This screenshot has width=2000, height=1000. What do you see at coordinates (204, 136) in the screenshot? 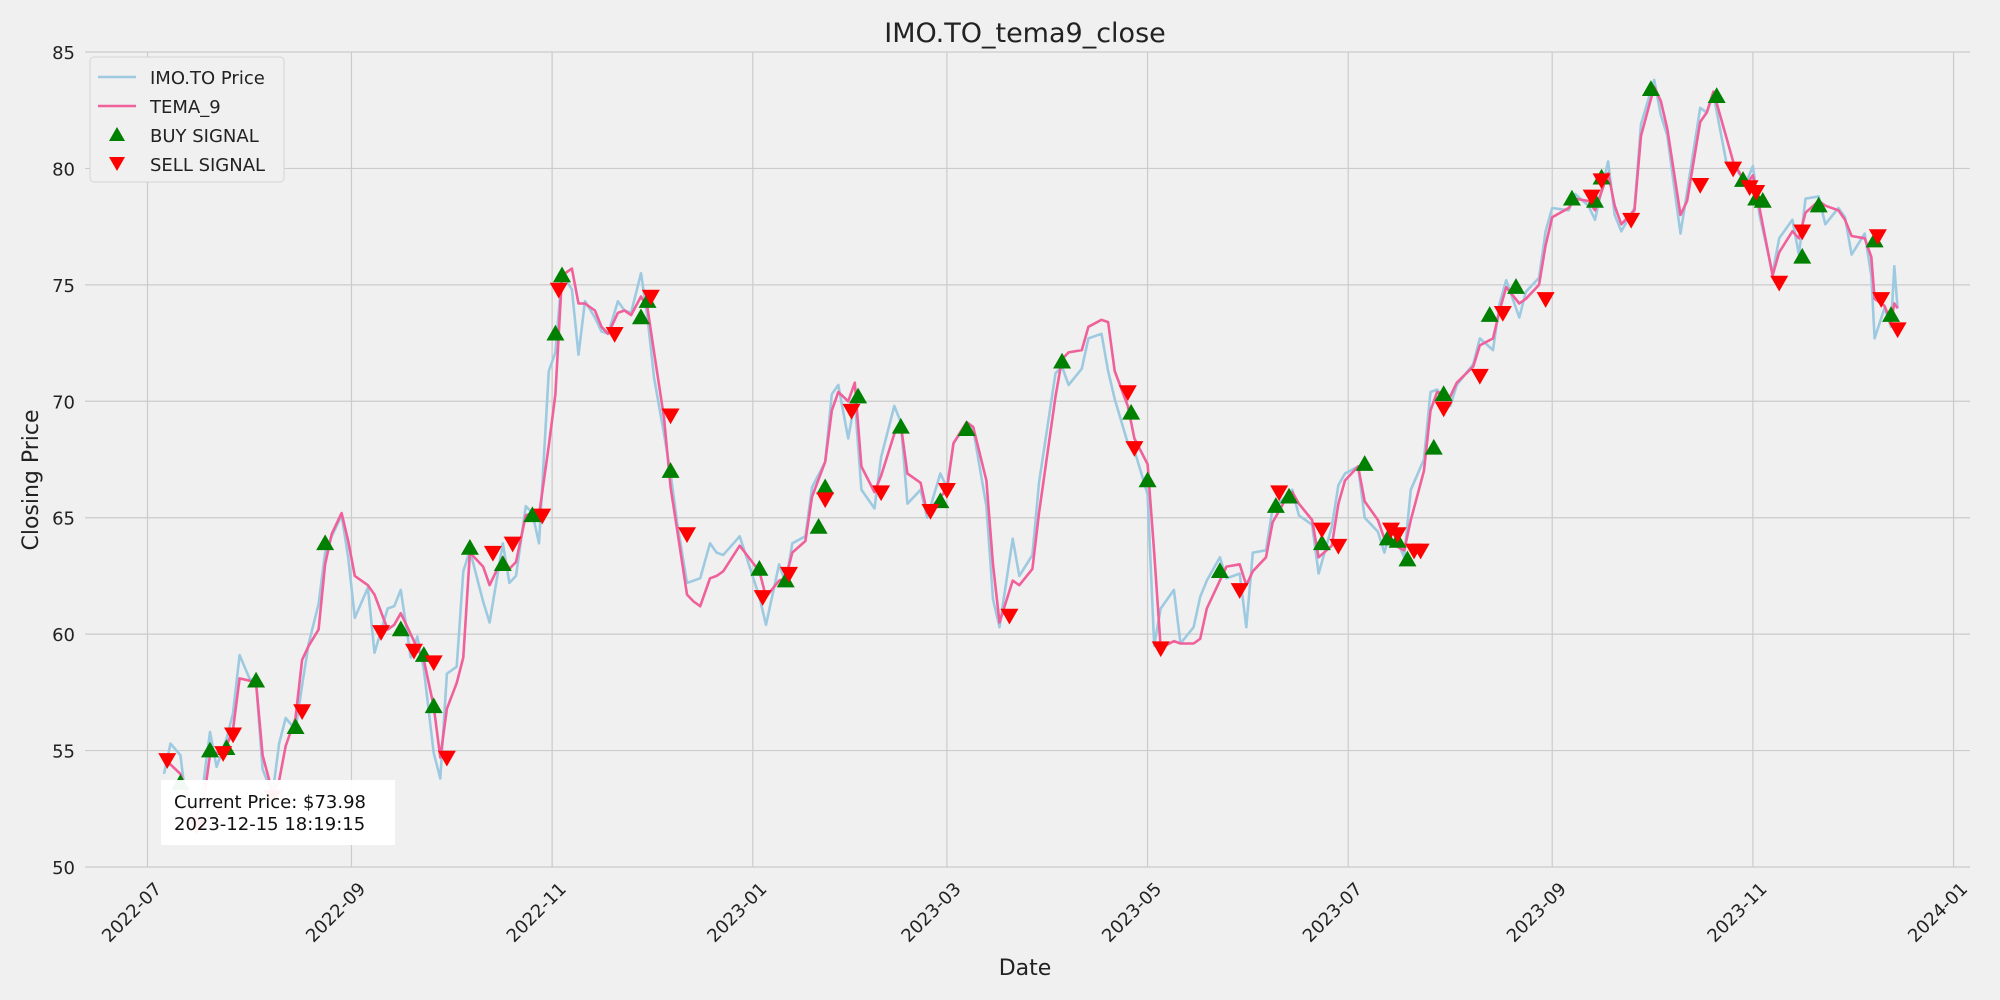
I see `legend-buy-label: BUY SIGNAL` at bounding box center [204, 136].